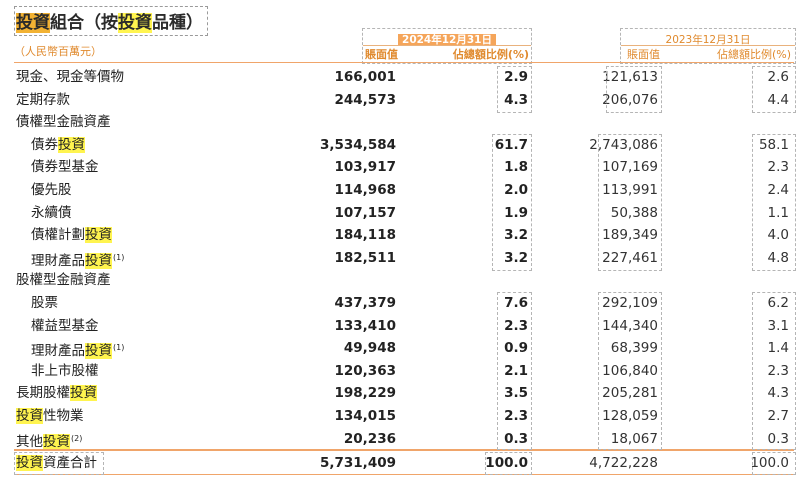 The height and width of the screenshot is (478, 800). Describe the element at coordinates (400, 190) in the screenshot. I see `table-row: 優先股 114,968 2.0 113,991 2.4` at that location.